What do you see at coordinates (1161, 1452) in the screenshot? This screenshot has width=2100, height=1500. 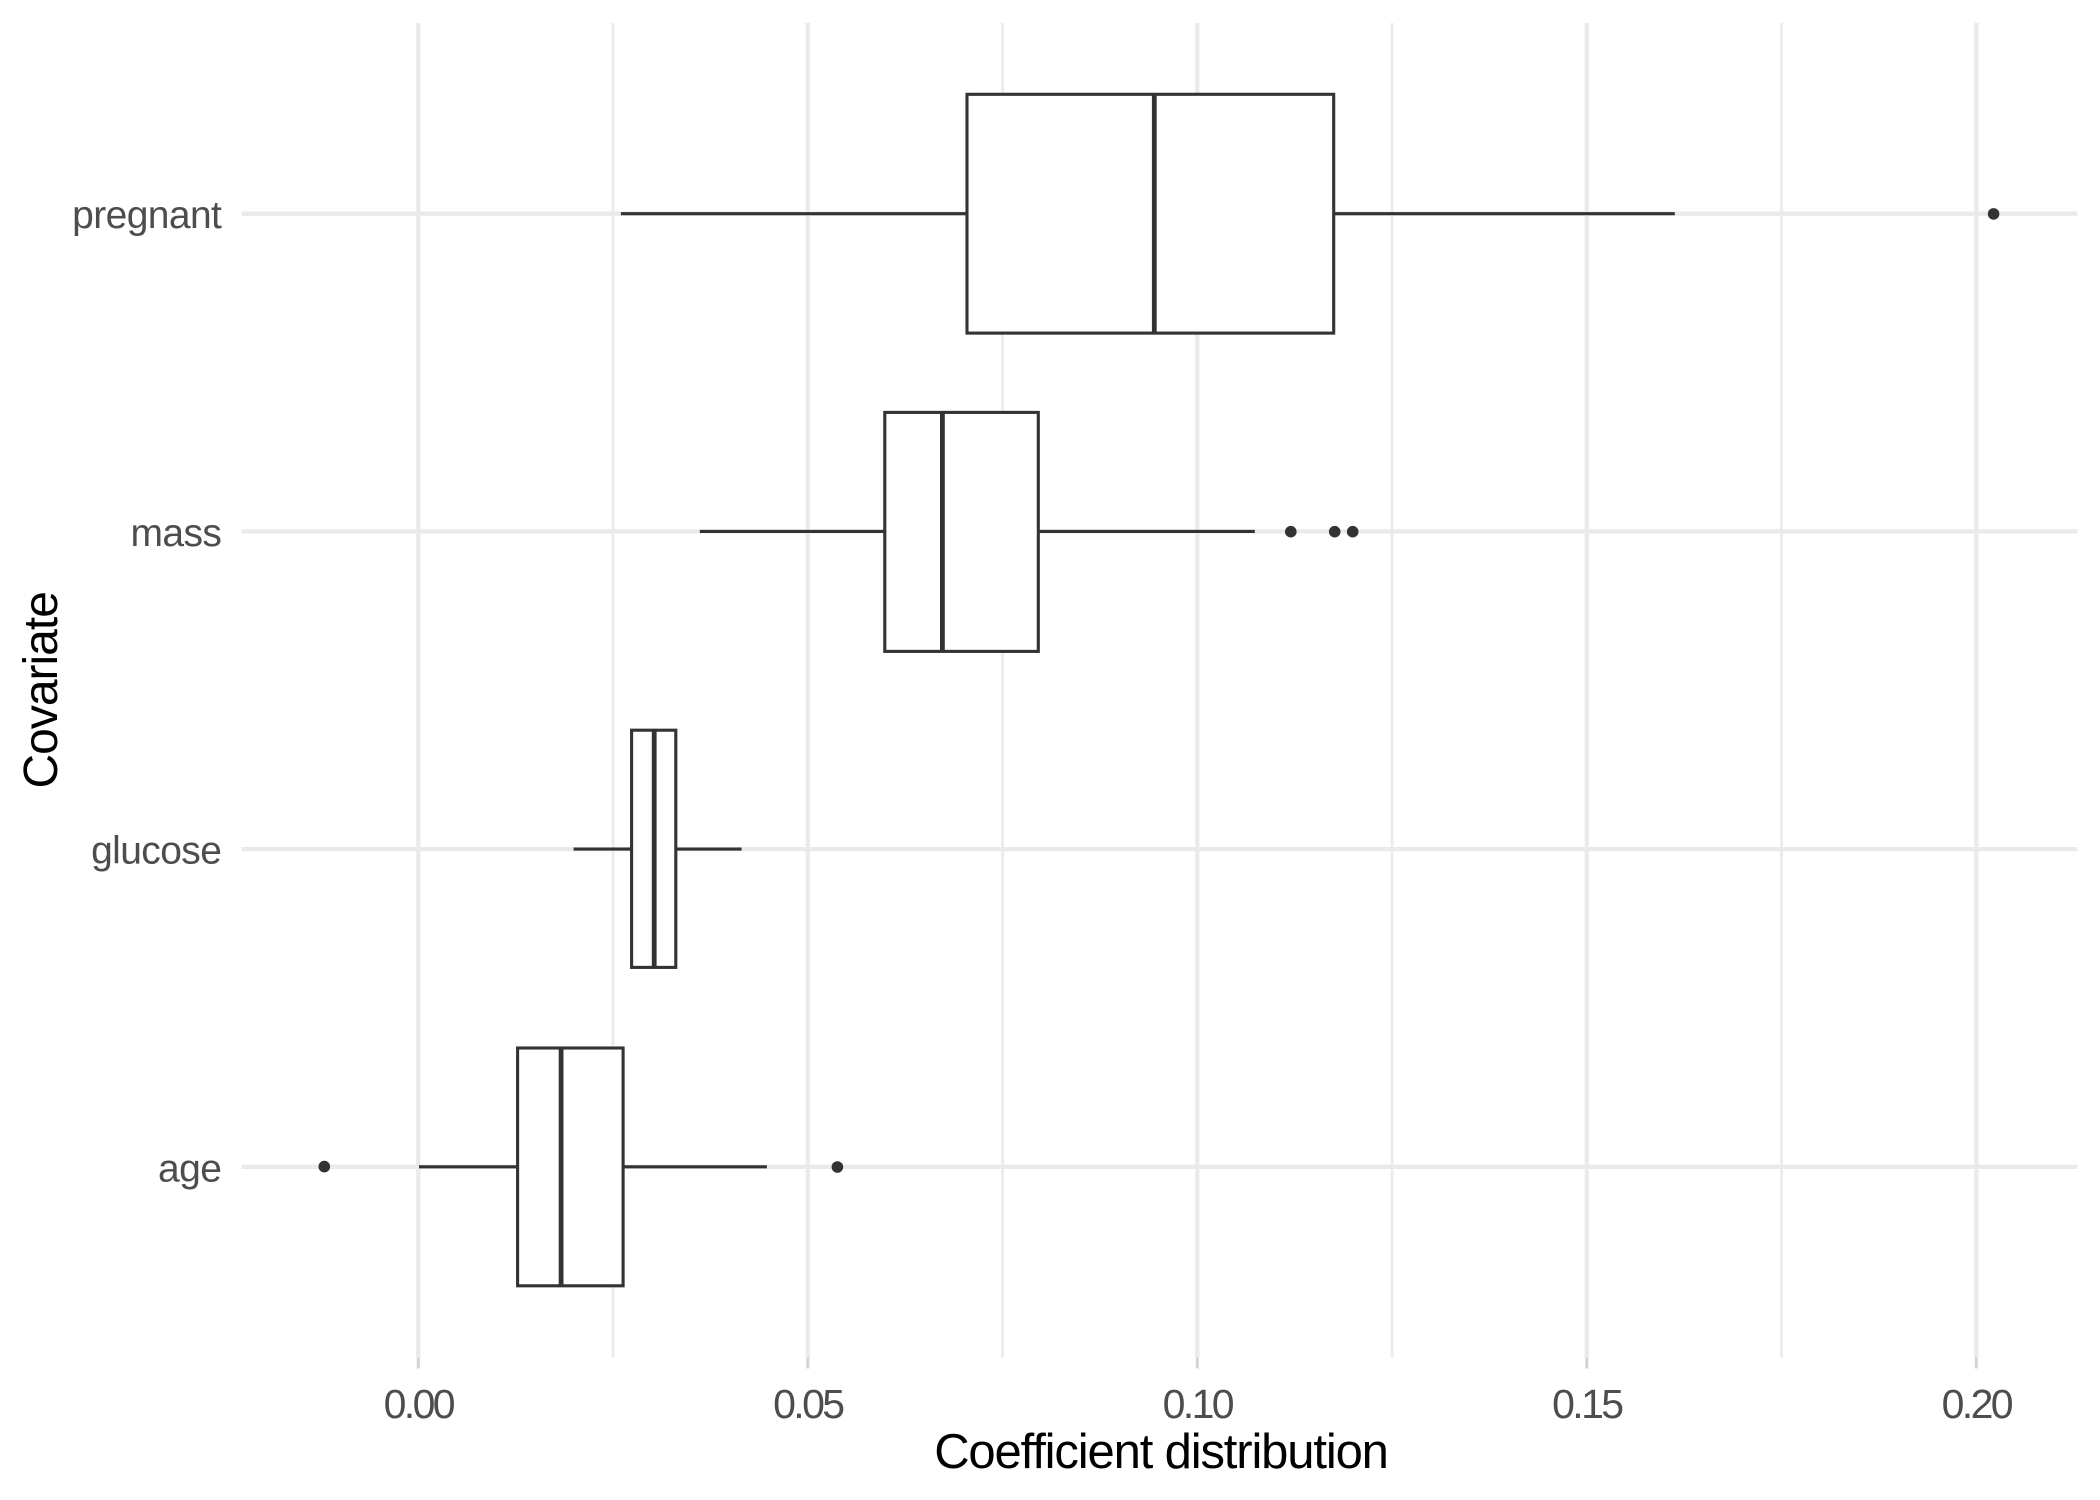 I see `svg-text: Coefficient distribution` at bounding box center [1161, 1452].